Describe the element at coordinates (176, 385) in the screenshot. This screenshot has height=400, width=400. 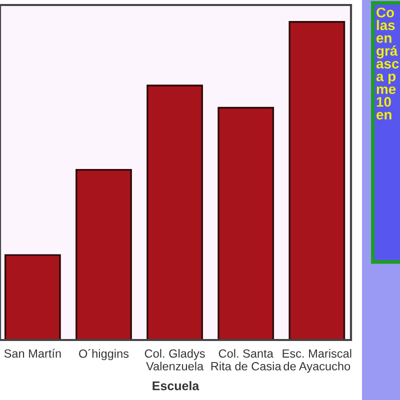
I see `x-axis-title: Escuela` at that location.